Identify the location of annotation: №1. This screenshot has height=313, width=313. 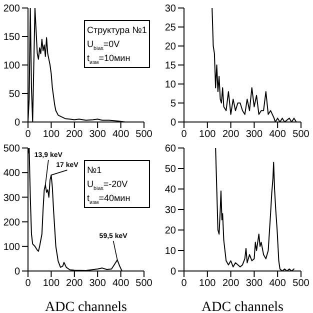
(94, 170).